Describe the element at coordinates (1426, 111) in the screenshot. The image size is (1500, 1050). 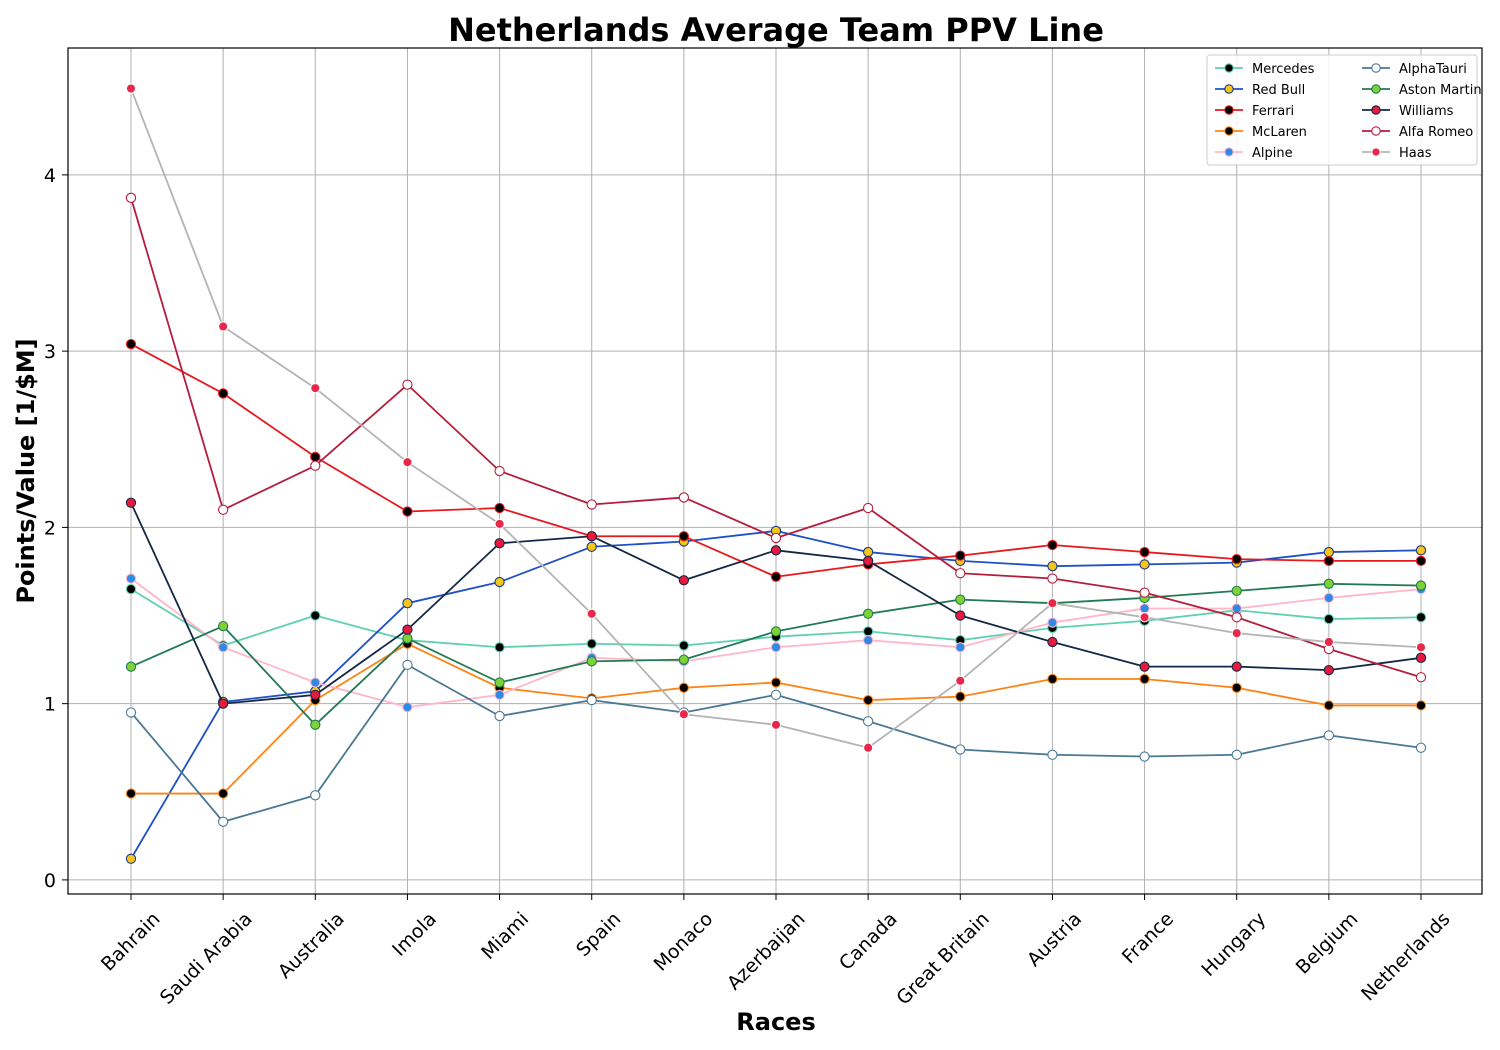
I see `legend-label: Williams` at that location.